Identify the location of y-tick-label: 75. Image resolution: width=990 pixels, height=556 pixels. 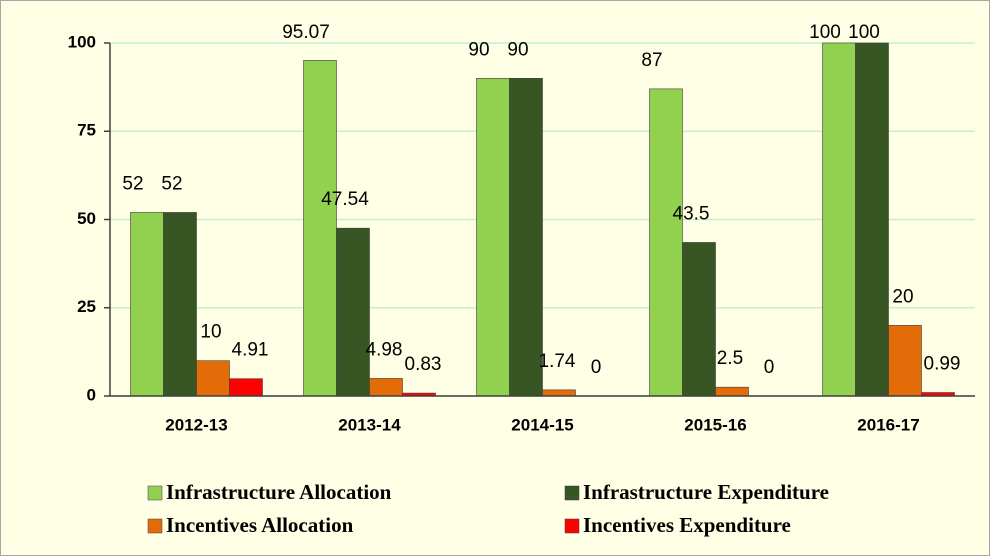
(86, 130).